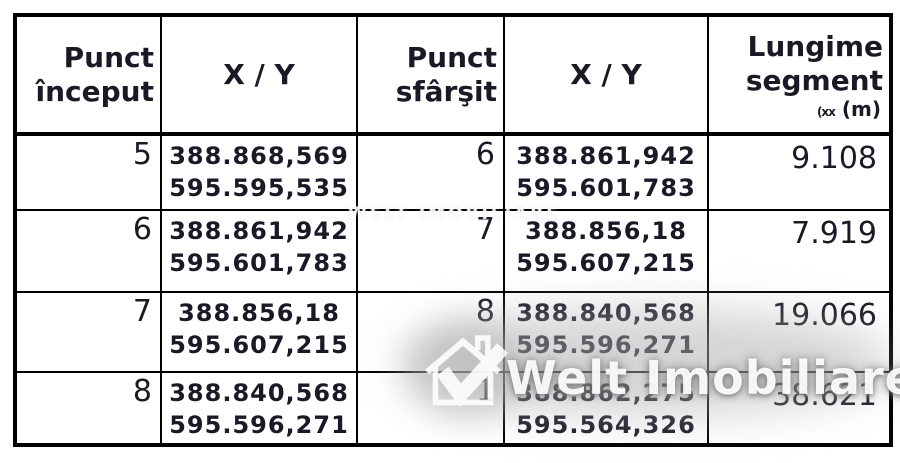 This screenshot has width=900, height=463. I want to click on header-xy-end: X / Y, so click(606, 75).